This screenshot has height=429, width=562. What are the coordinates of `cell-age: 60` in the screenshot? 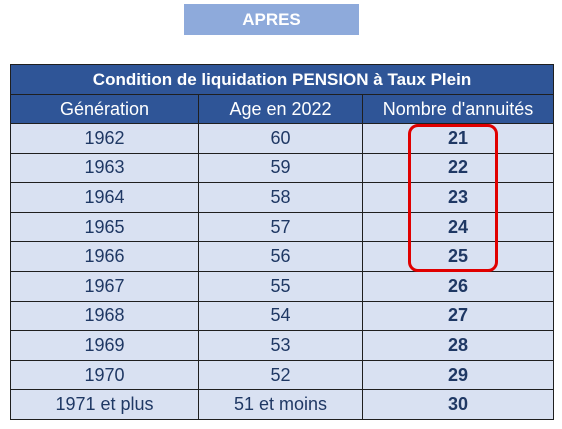 It's located at (280, 138).